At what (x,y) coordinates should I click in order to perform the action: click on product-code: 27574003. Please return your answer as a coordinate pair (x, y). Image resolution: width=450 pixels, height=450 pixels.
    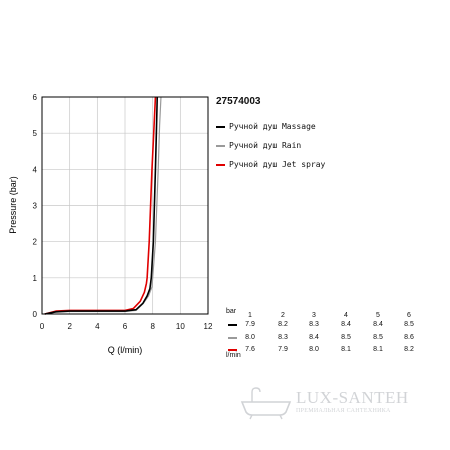
    Looking at the image, I should click on (238, 101).